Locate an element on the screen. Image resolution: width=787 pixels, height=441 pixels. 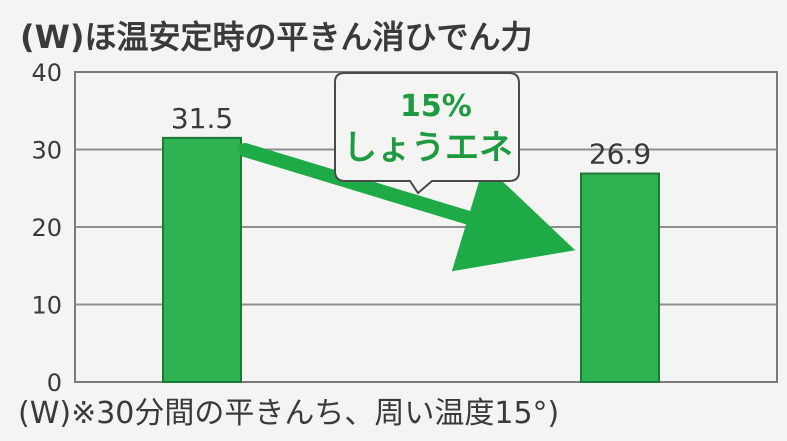
y-tick-label: 0 is located at coordinates (54, 383).